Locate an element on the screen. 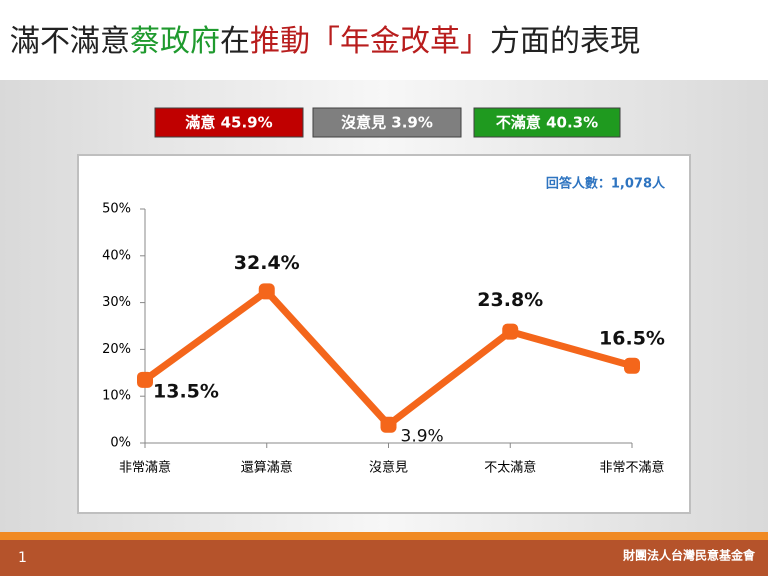 The image size is (768, 580). summary-label: 沒意見 3.9% is located at coordinates (387, 123).